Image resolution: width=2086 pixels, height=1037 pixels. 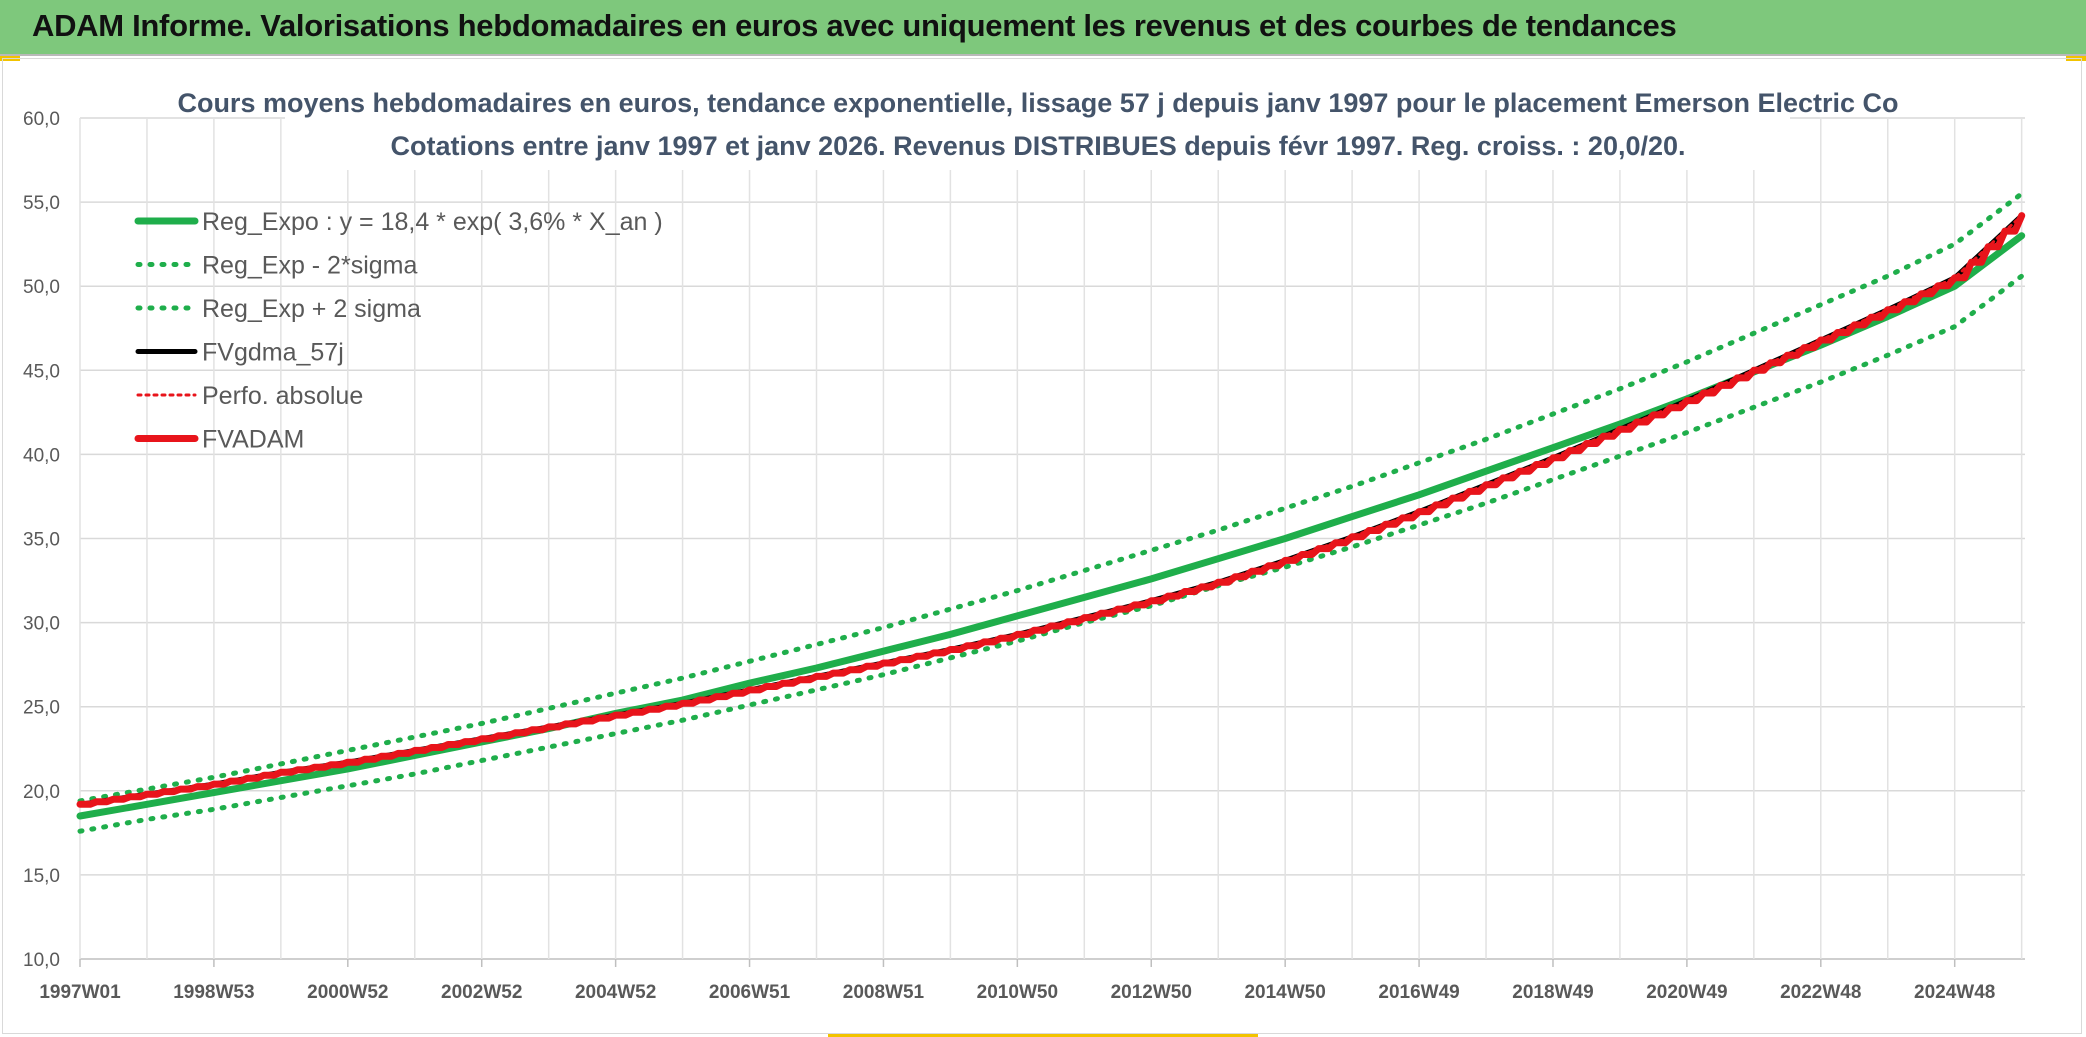 I want to click on x-tick-label: 2022W48, so click(x=1820, y=992).